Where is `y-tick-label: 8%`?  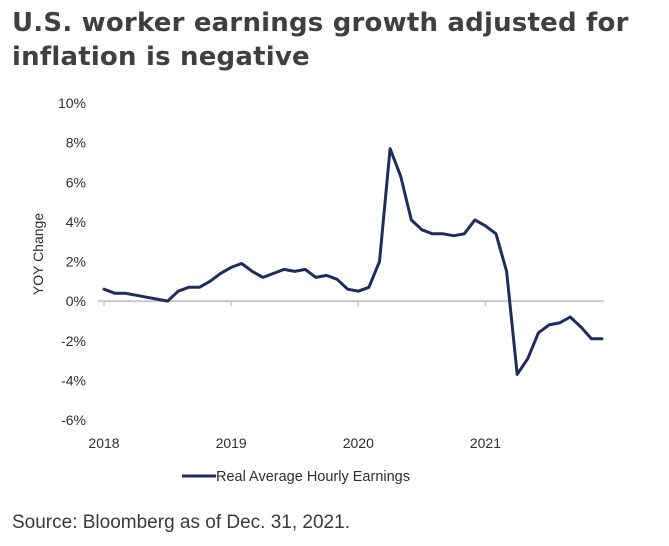 y-tick-label: 8% is located at coordinates (76, 143).